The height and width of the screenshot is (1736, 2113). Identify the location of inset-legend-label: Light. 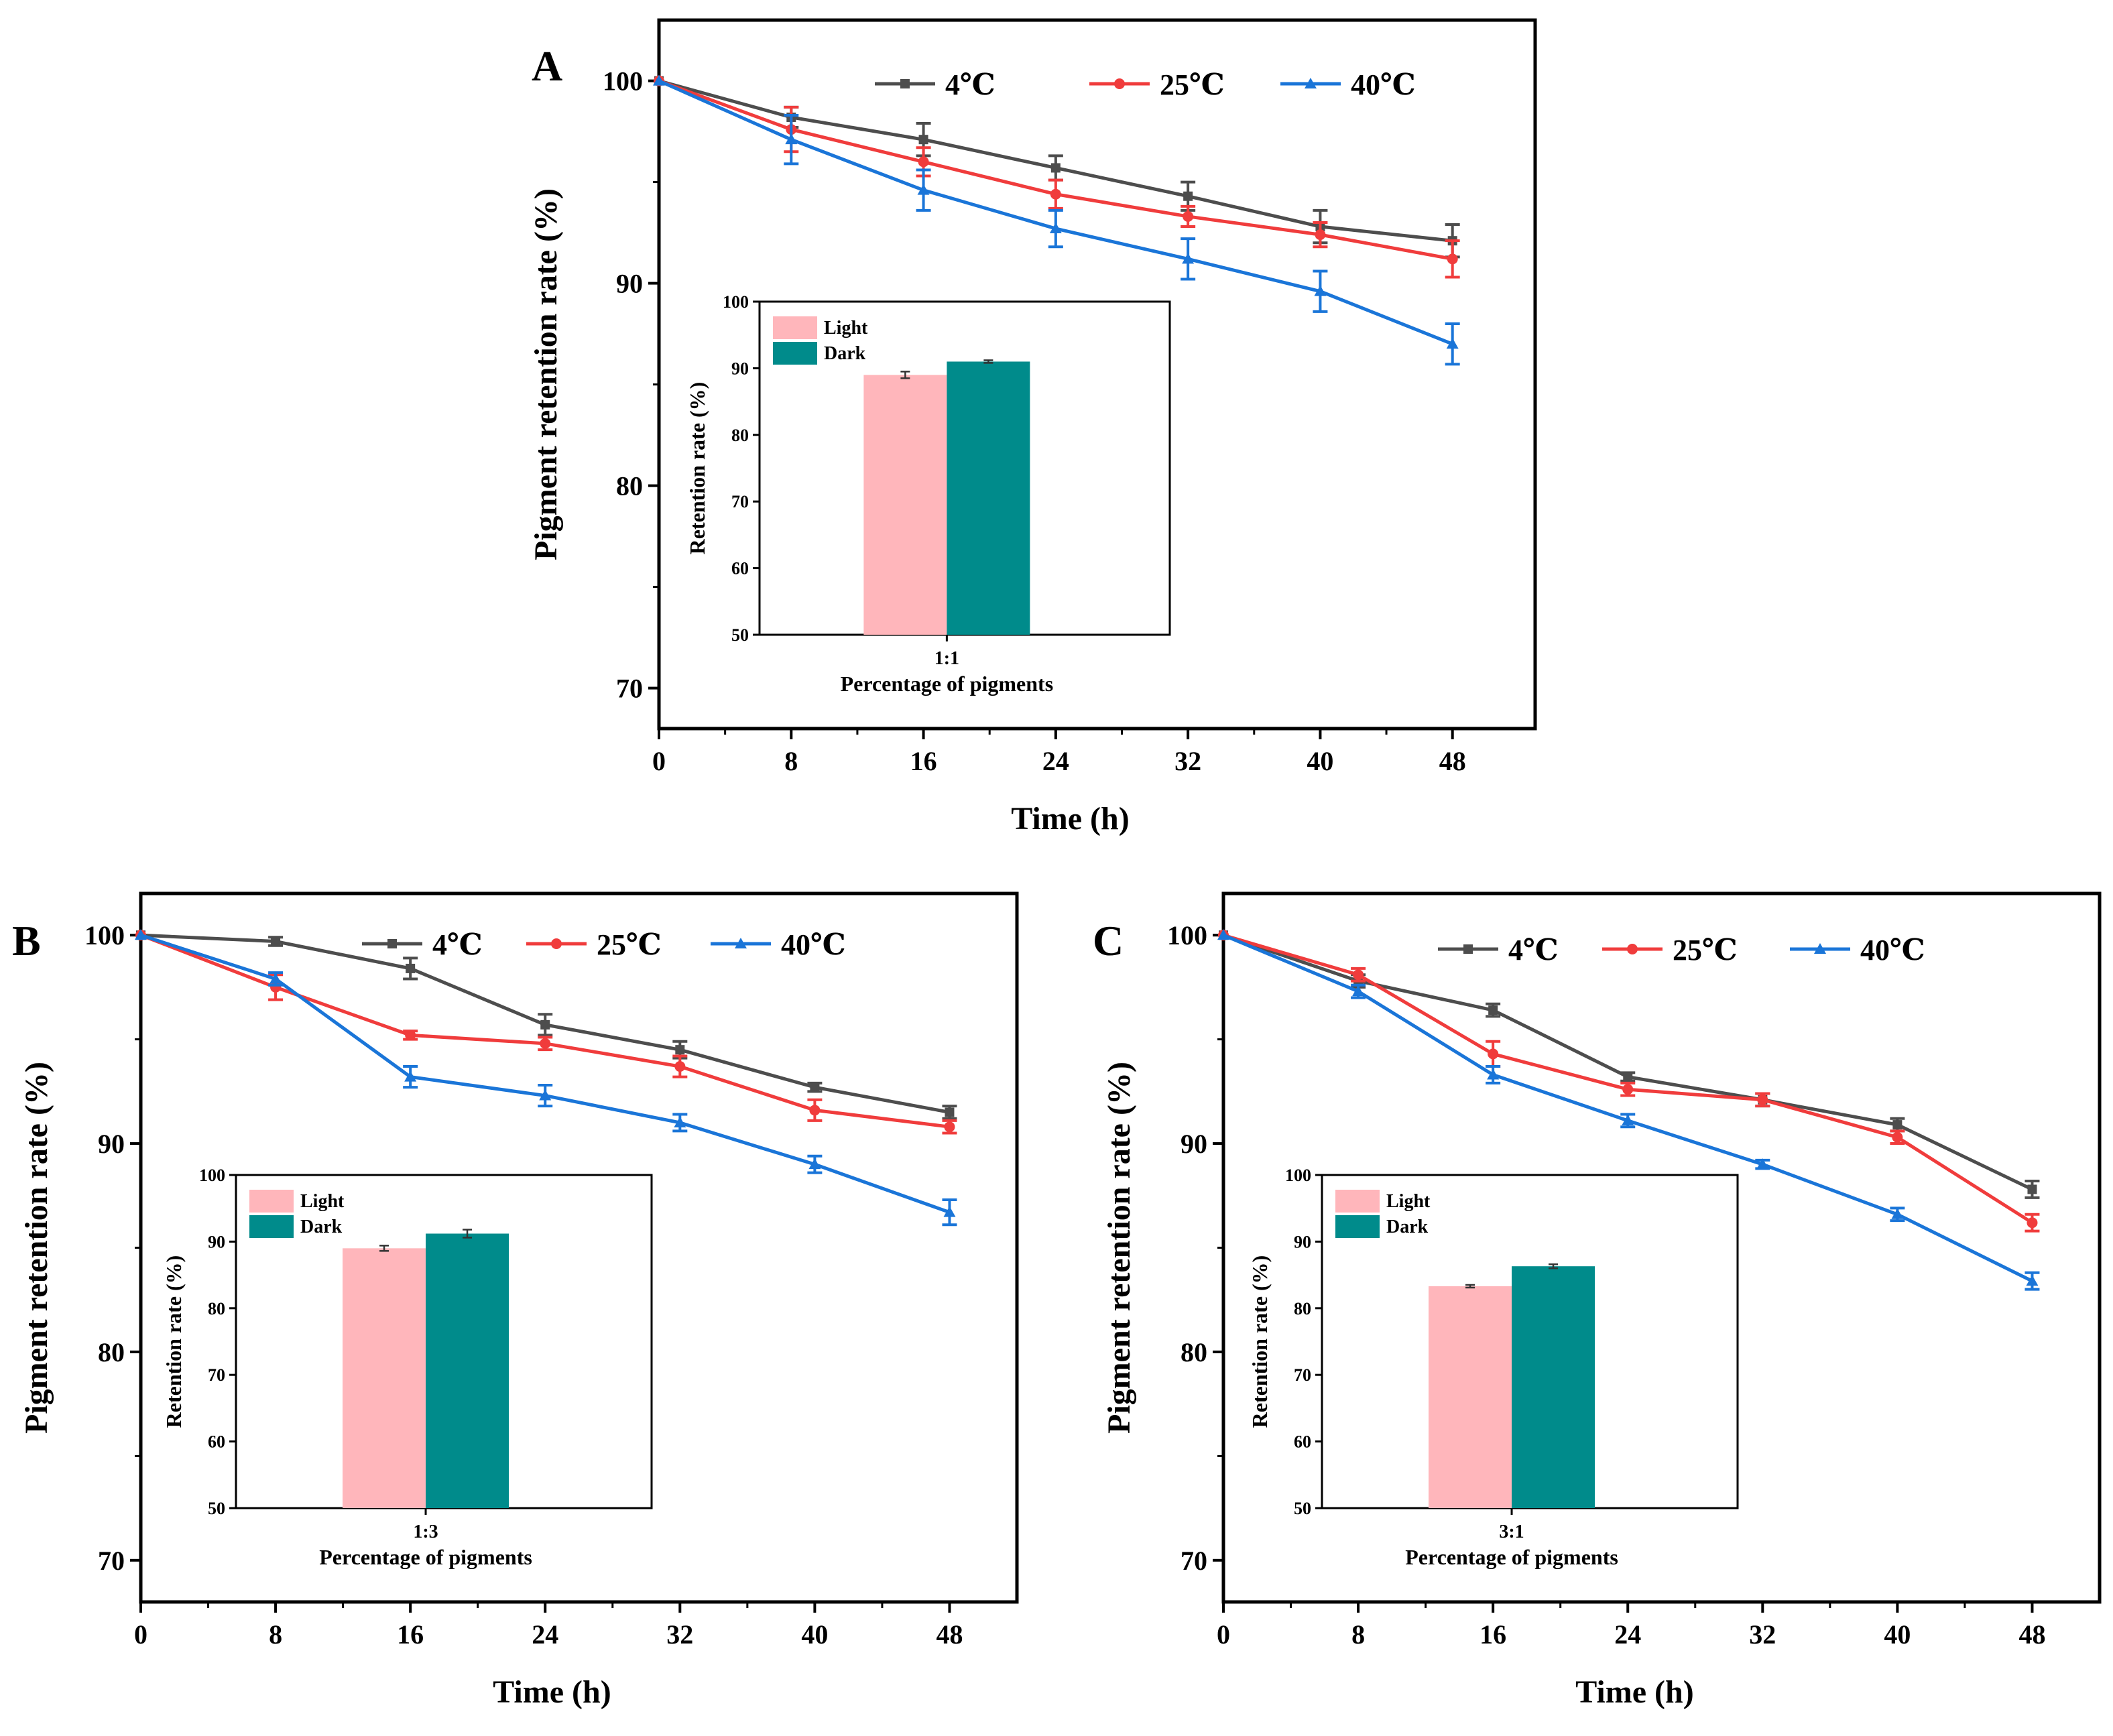
(1409, 1201).